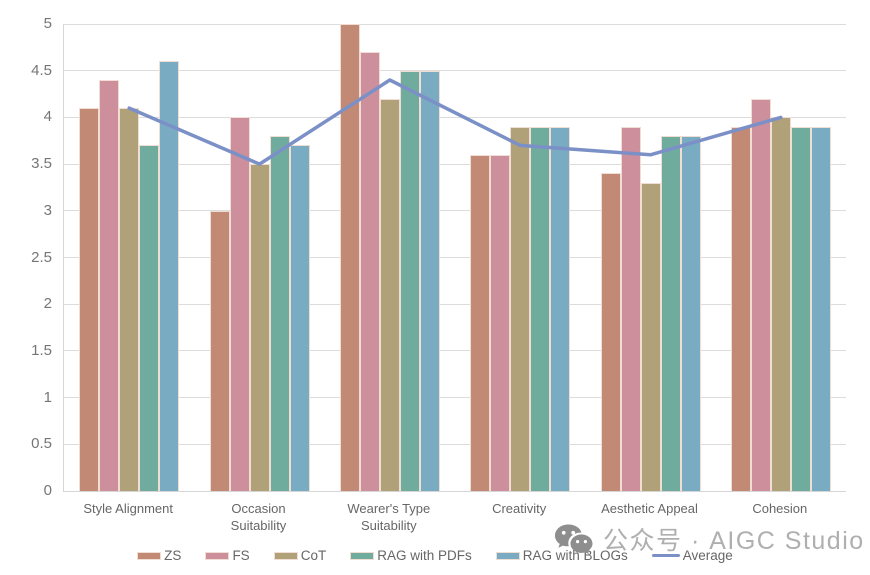 The height and width of the screenshot is (575, 870). I want to click on legend-item-fs: FS, so click(227, 555).